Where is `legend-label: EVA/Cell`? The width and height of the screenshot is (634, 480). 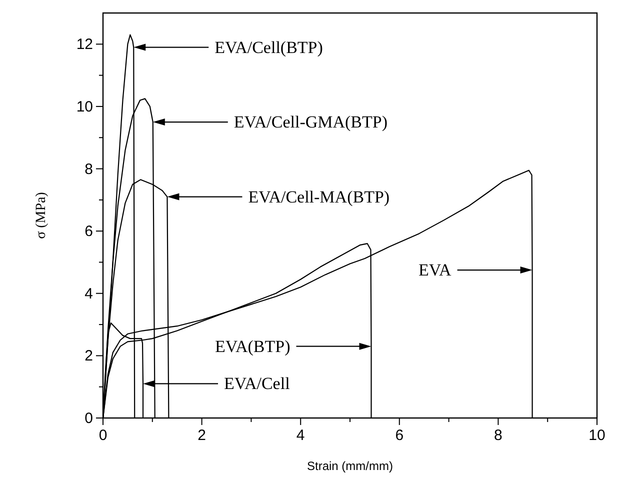
legend-label: EVA/Cell is located at coordinates (257, 384).